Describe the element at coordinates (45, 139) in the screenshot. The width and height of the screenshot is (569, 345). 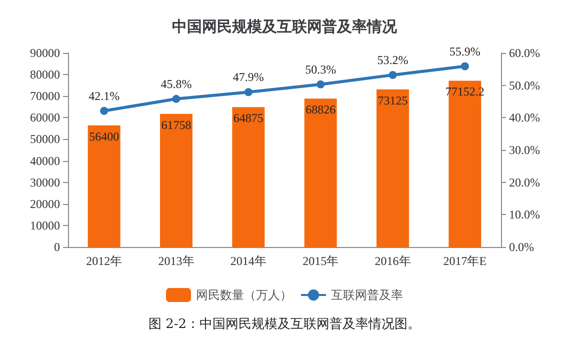
I see `y-tick-label: 50000` at that location.